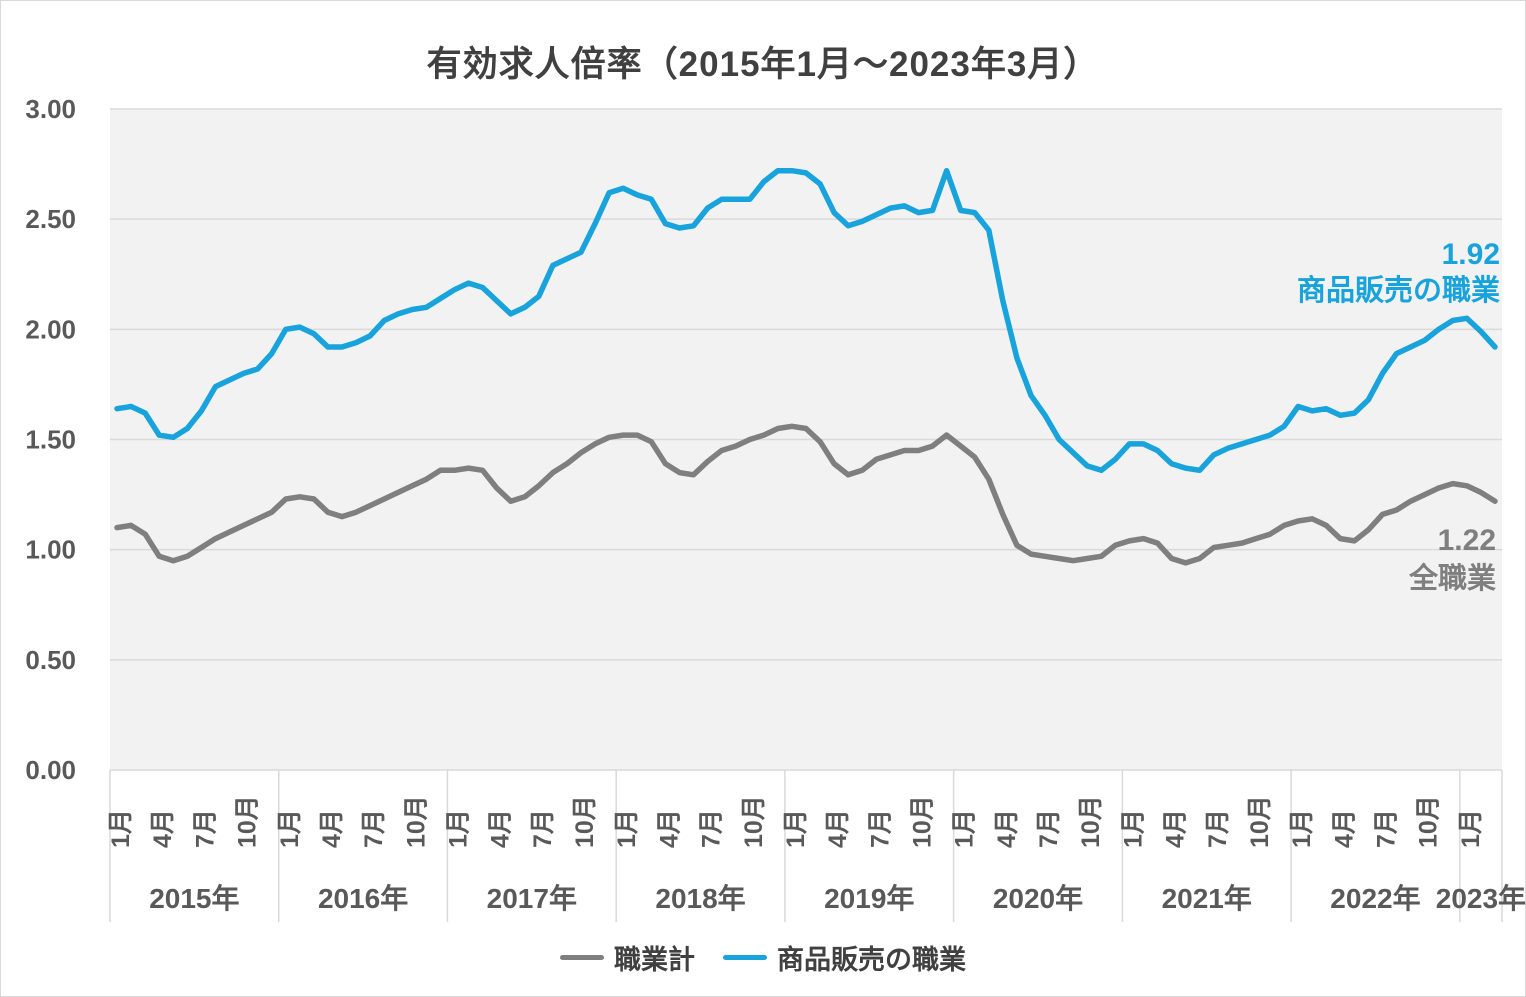 Image resolution: width=1526 pixels, height=997 pixels. Describe the element at coordinates (1466, 540) in the screenshot. I see `total-series-end-value: 1.22` at that location.